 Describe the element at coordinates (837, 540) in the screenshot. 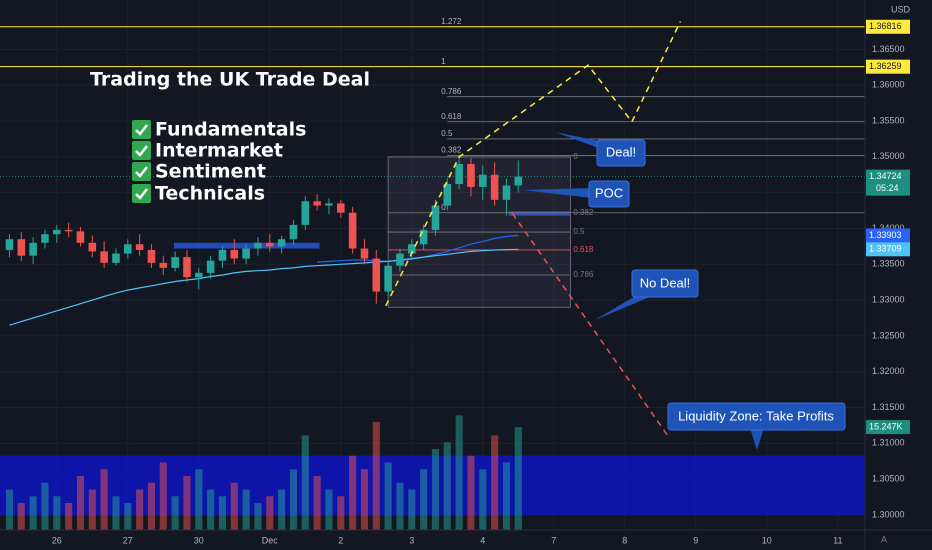

I see `x-tick-label: 11` at that location.